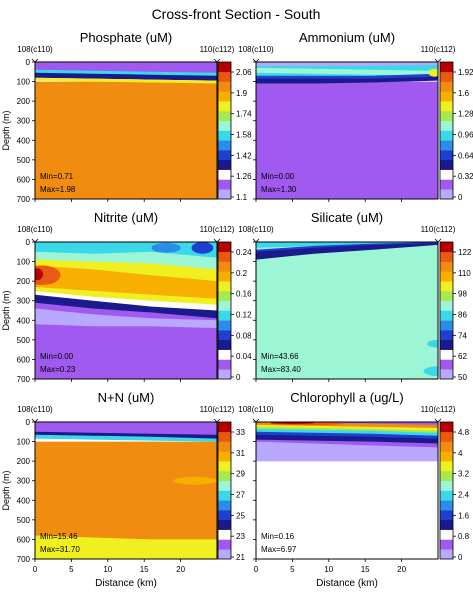 This screenshot has width=473, height=604. What do you see at coordinates (24, 320) in the screenshot?
I see `y-tick-label: 400` at bounding box center [24, 320].